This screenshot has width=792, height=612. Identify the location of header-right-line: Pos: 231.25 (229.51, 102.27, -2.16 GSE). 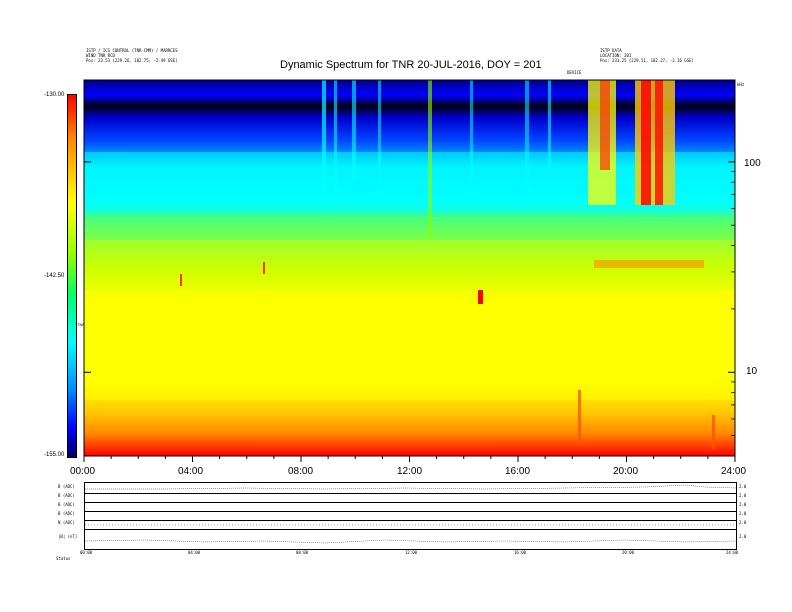
(647, 60).